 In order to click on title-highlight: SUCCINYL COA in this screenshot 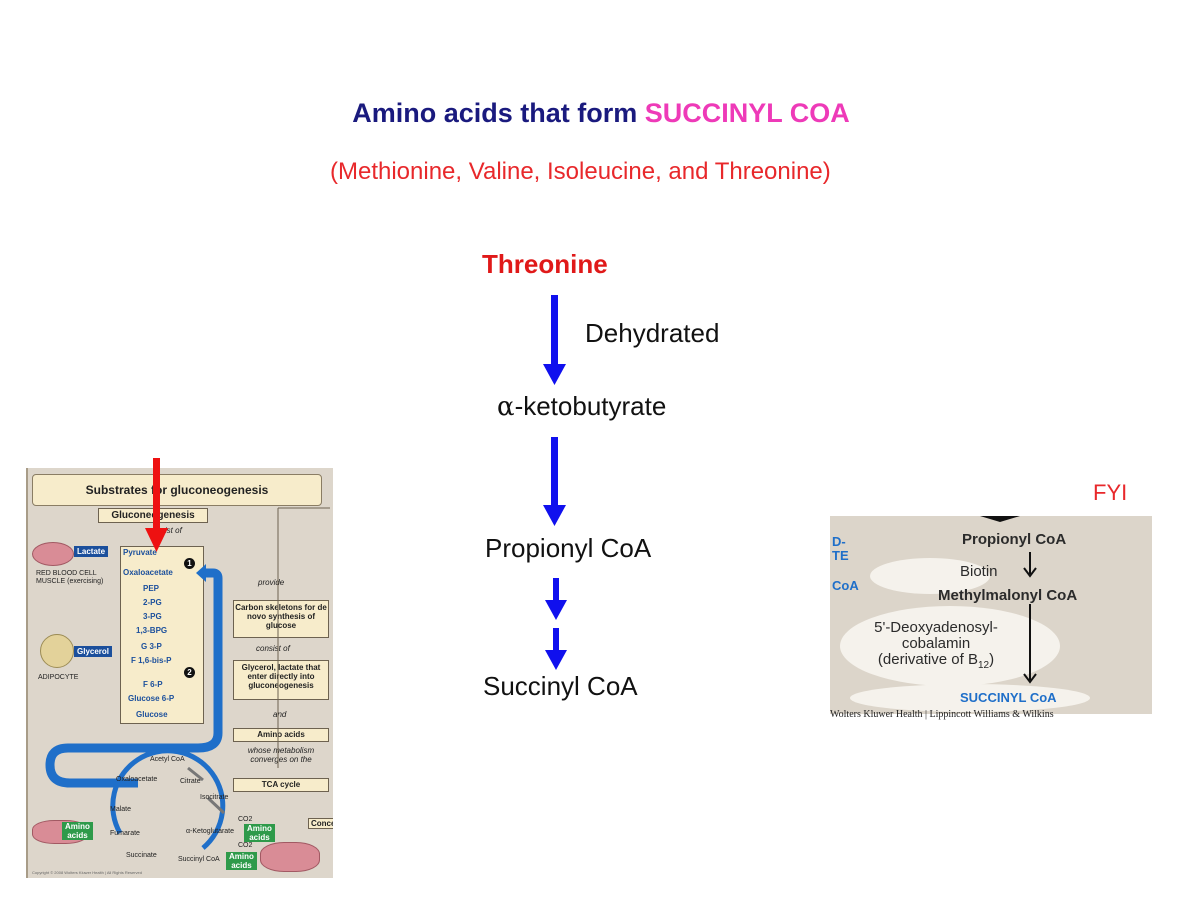, I will do `click(747, 113)`.